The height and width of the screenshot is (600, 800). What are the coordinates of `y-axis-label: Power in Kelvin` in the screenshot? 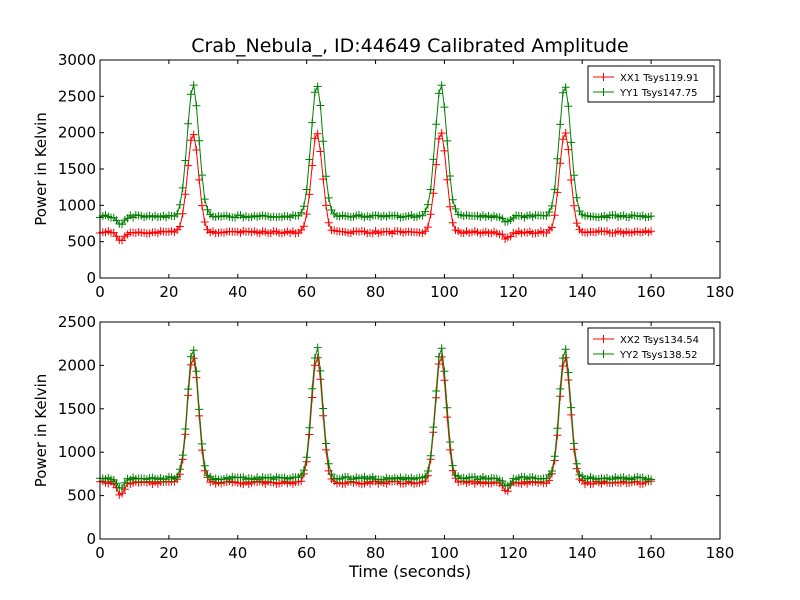 It's located at (41, 169).